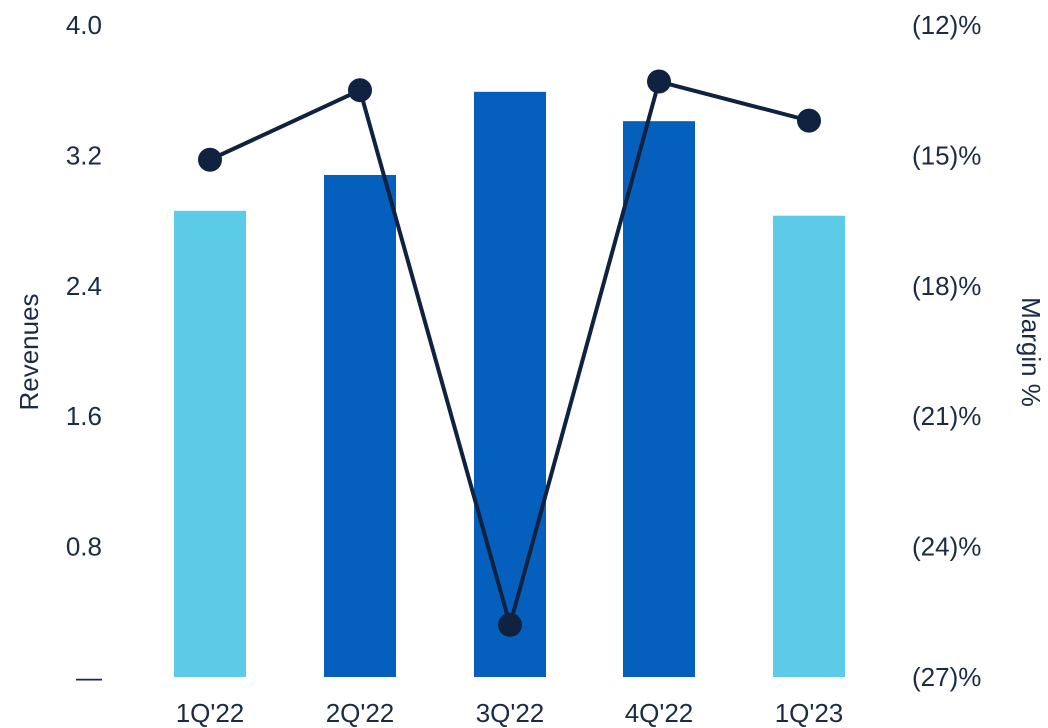 The height and width of the screenshot is (728, 1048). Describe the element at coordinates (84, 547) in the screenshot. I see `left-tick-label-2: 0.8` at that location.